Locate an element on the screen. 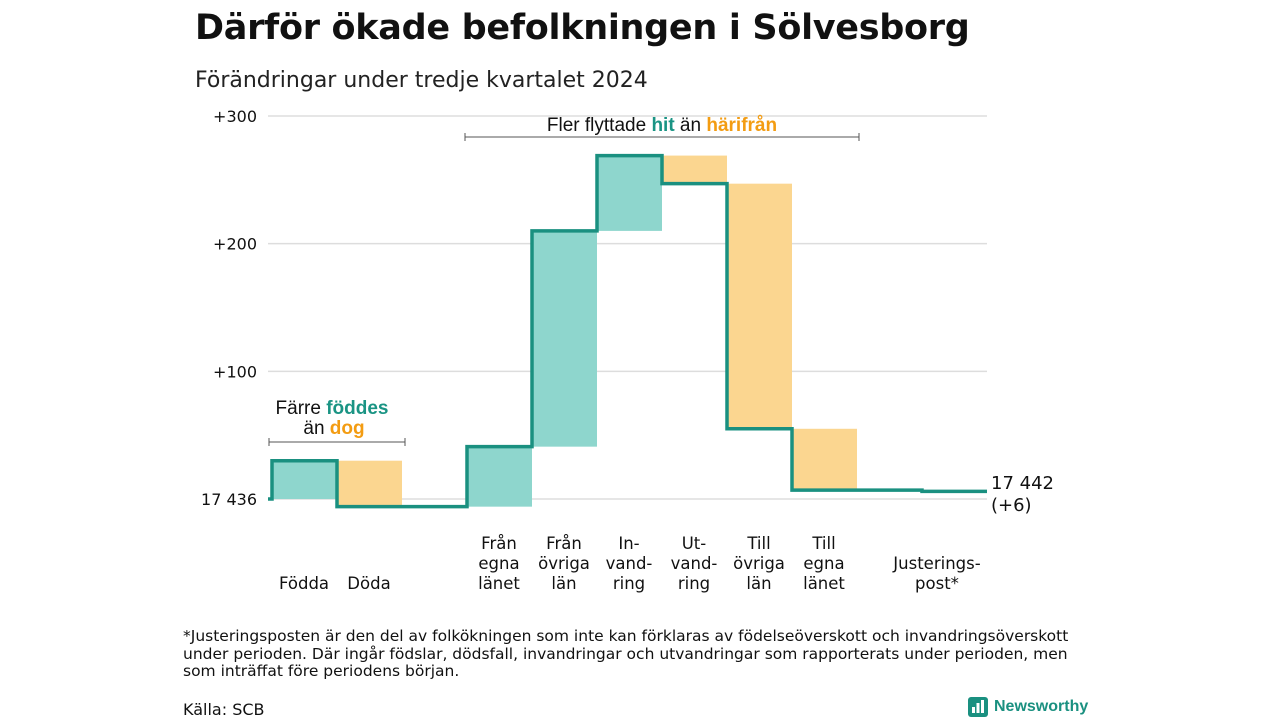  migration-annotation: Fler flyttade hit än härifrån is located at coordinates (662, 128).